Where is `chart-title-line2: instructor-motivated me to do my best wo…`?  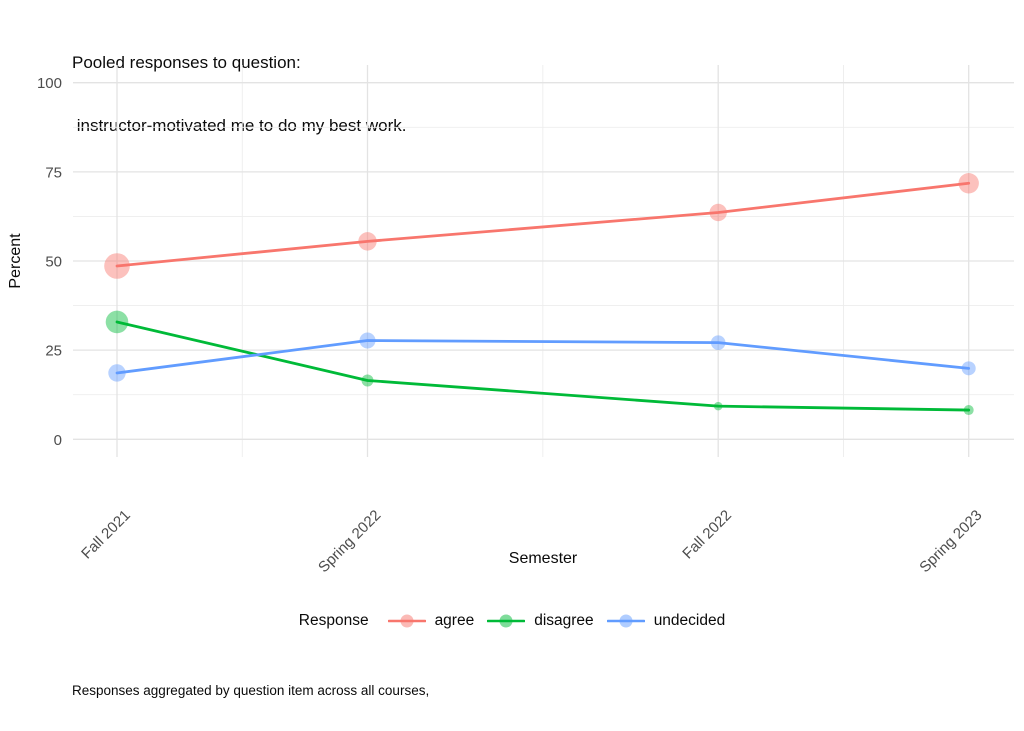 chart-title-line2: instructor-motivated me to do my best wo… is located at coordinates (239, 125).